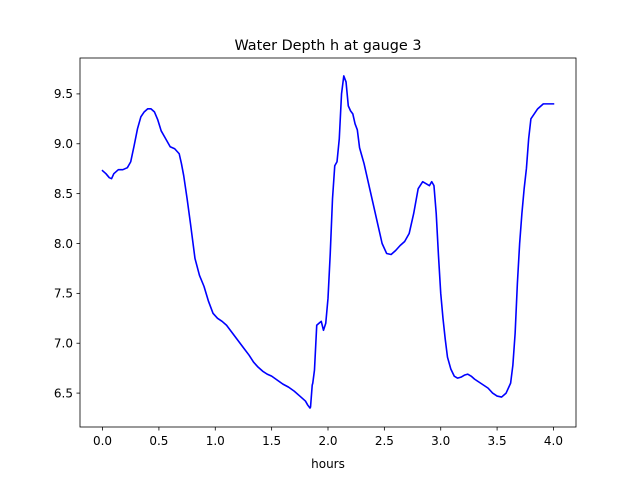 The height and width of the screenshot is (480, 640). What do you see at coordinates (63, 94) in the screenshot?
I see `y-tick-label: 9.5` at bounding box center [63, 94].